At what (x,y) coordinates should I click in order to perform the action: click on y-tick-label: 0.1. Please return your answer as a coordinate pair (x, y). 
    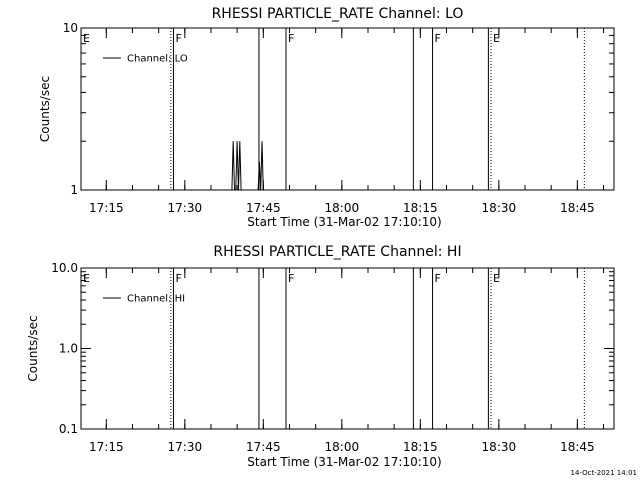
    Looking at the image, I should click on (68, 429).